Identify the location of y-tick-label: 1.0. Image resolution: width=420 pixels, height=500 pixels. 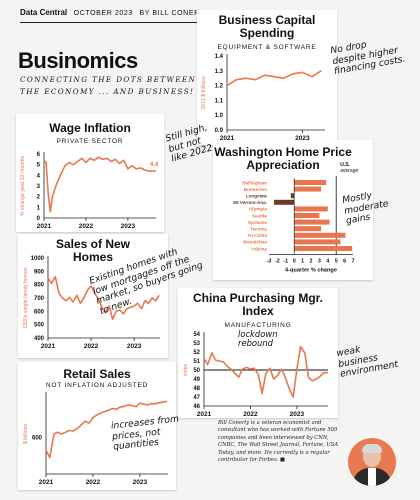
(219, 116).